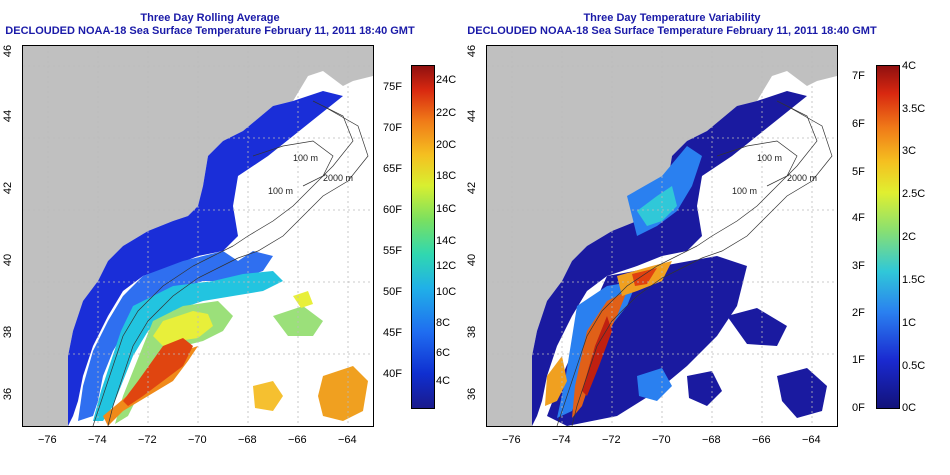 The height and width of the screenshot is (475, 950). Describe the element at coordinates (392, 210) in the screenshot. I see `colorbar-f-label: 60F` at that location.